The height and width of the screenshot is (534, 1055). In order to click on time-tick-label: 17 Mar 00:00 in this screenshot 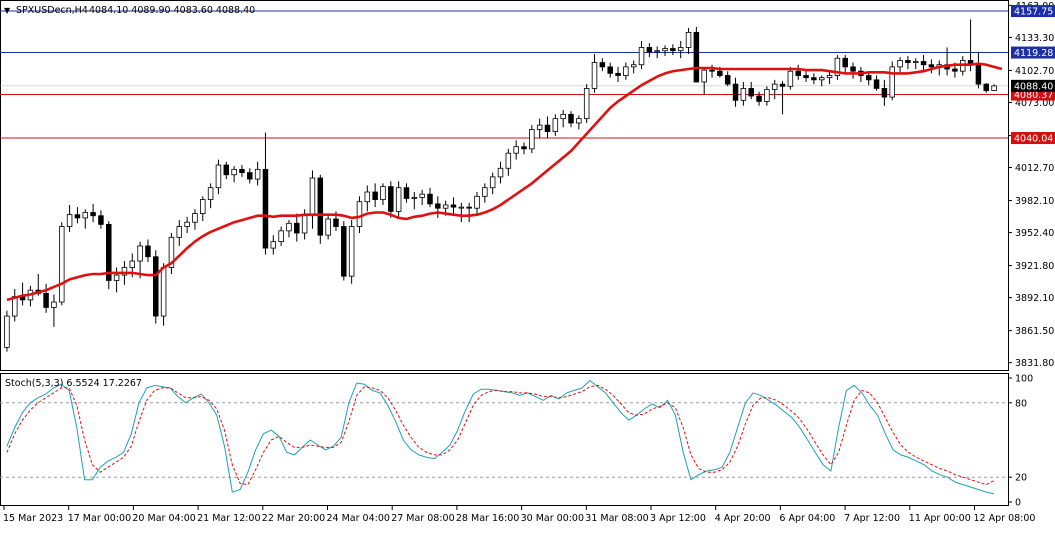, I will do `click(99, 518)`.